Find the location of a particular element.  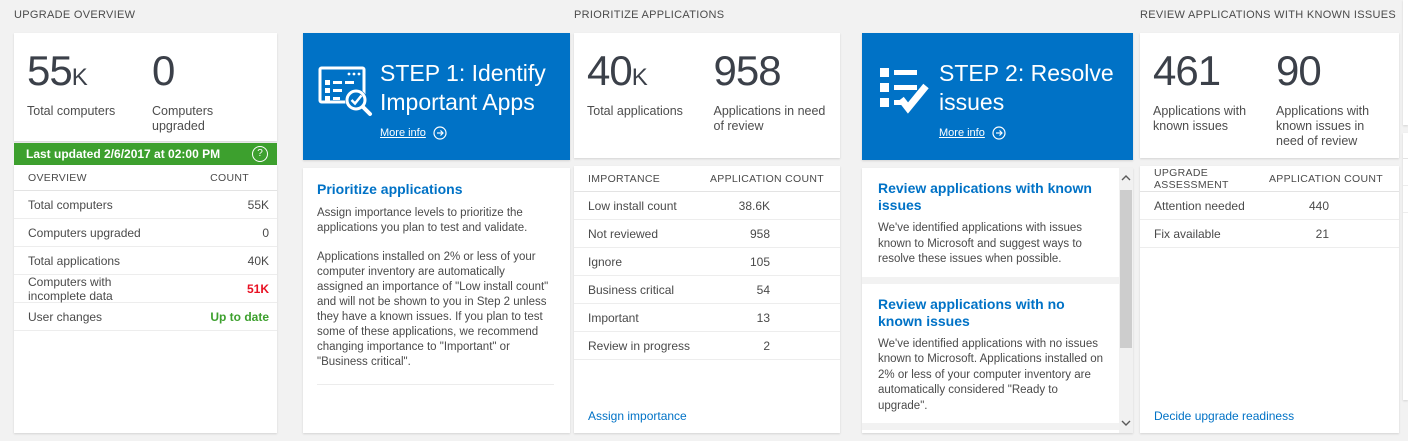

step1-title: STEP 1: Identify Important Apps is located at coordinates (463, 87).